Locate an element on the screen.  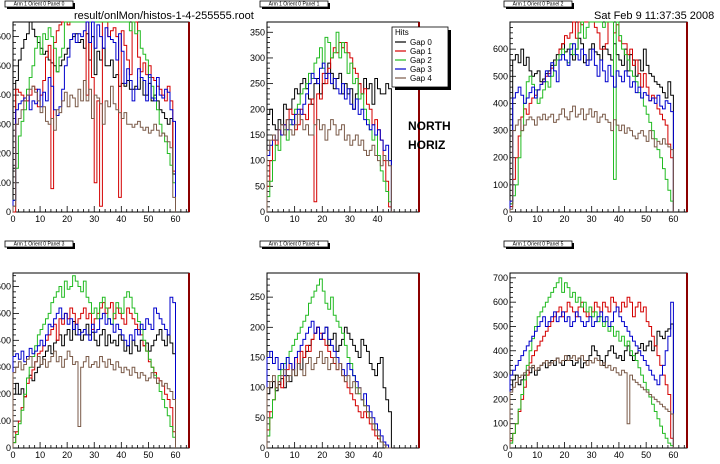
panel-title: Arm 1 Orient 0 Panel 5 is located at coordinates (538, 245).